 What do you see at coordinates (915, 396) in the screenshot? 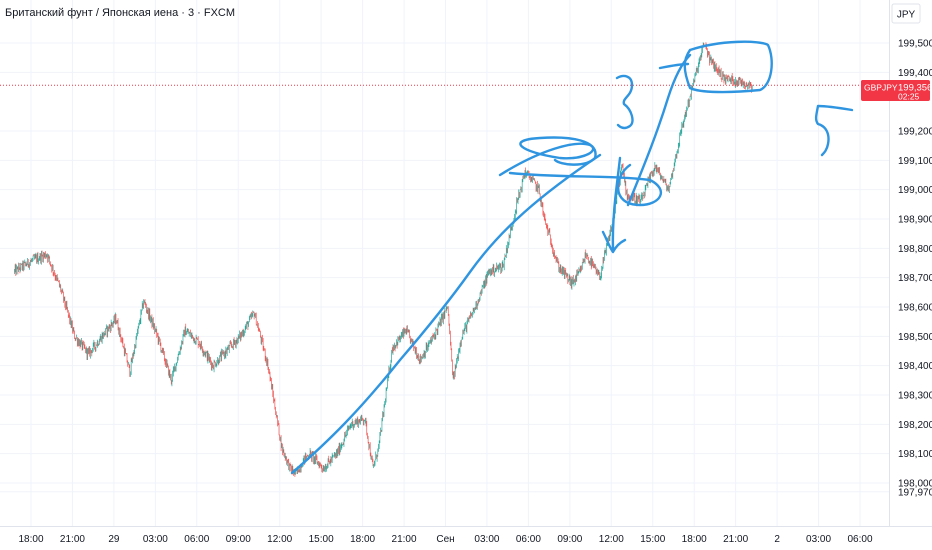
I see `y-tick-label: 198,3000` at bounding box center [915, 396].